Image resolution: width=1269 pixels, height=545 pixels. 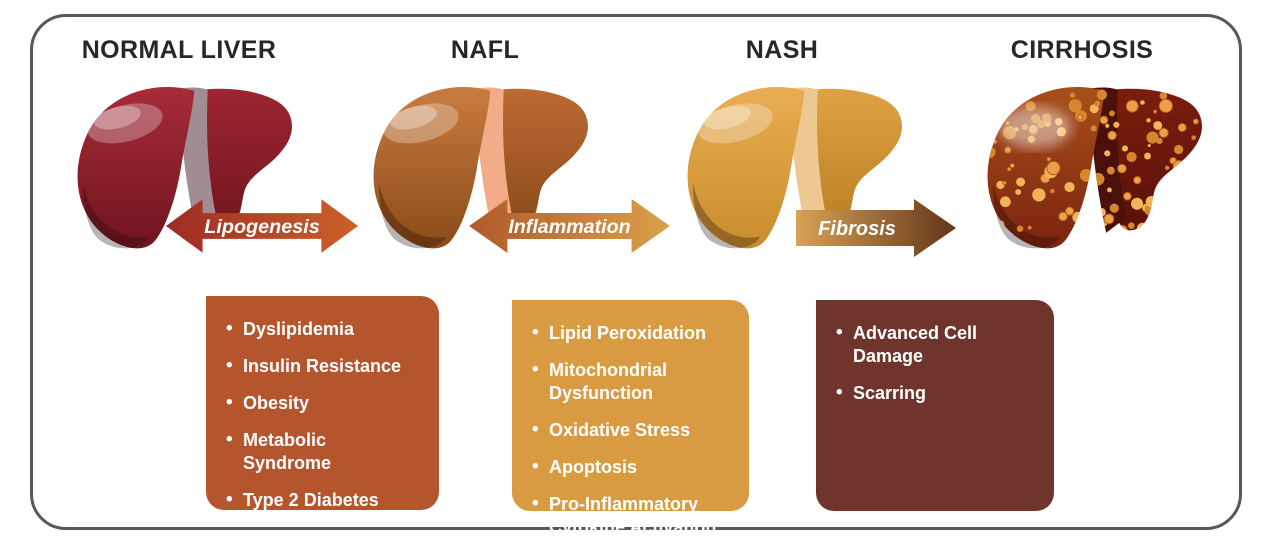 I want to click on liver-illustration-cirrhosis, so click(x=1094, y=168).